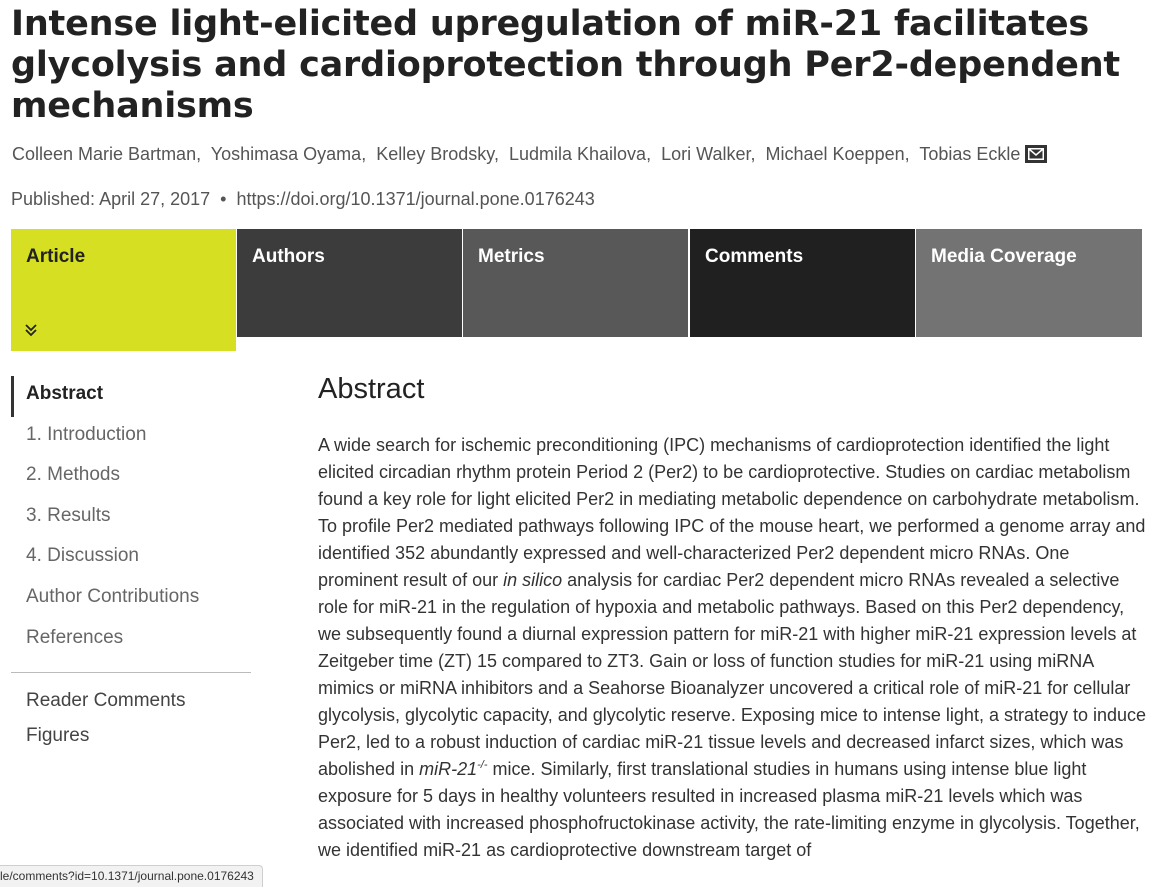  Describe the element at coordinates (68, 515) in the screenshot. I see `nav-item-results: 3. Results` at that location.